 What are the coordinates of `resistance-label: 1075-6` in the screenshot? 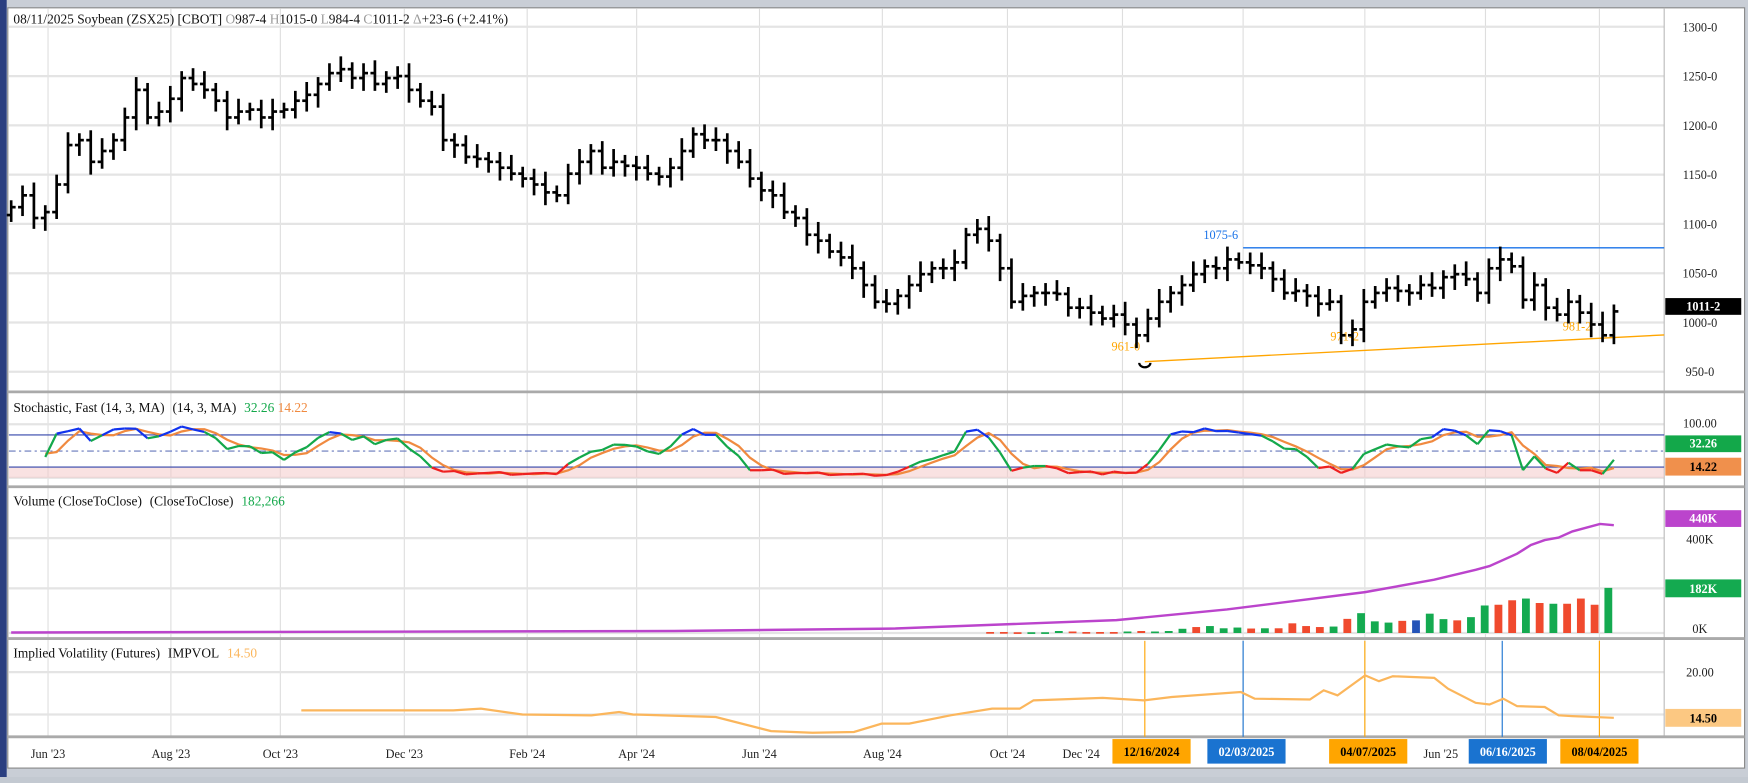 It's located at (1220, 235).